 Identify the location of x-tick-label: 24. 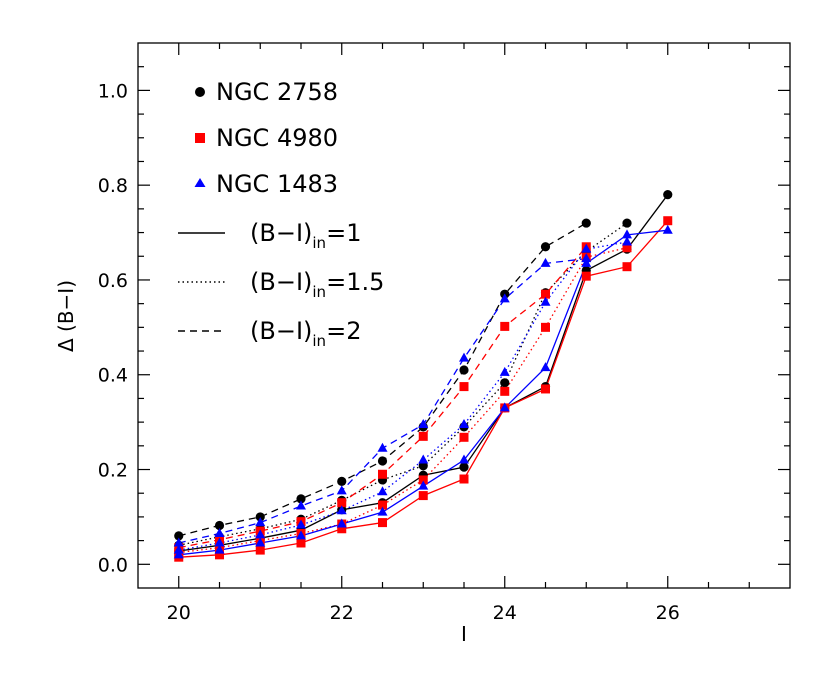
(505, 613).